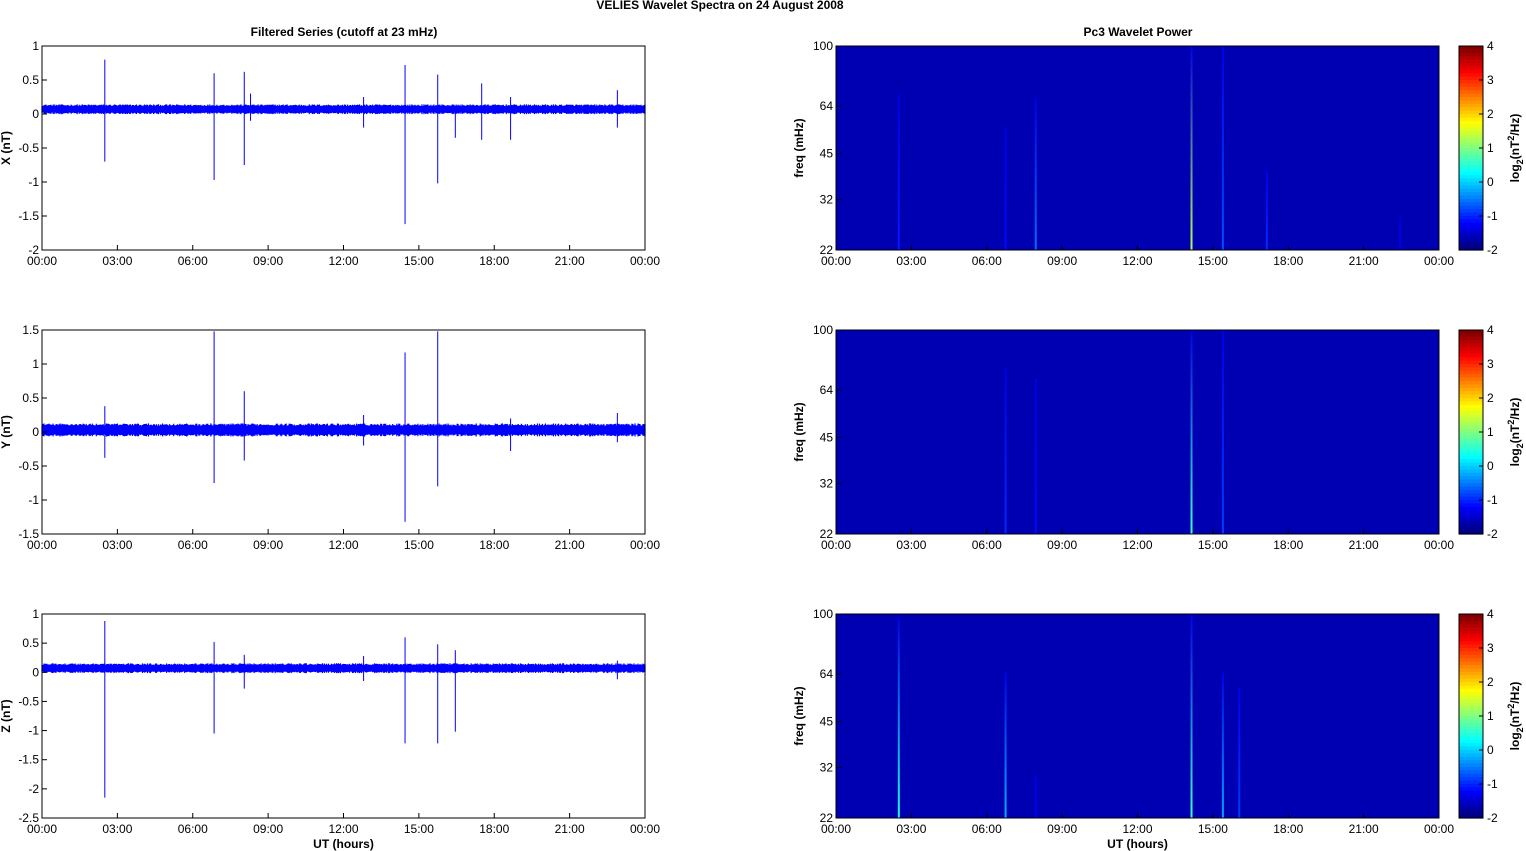 The image size is (1526, 851). What do you see at coordinates (33, 250) in the screenshot?
I see `y-tick-label: -2` at bounding box center [33, 250].